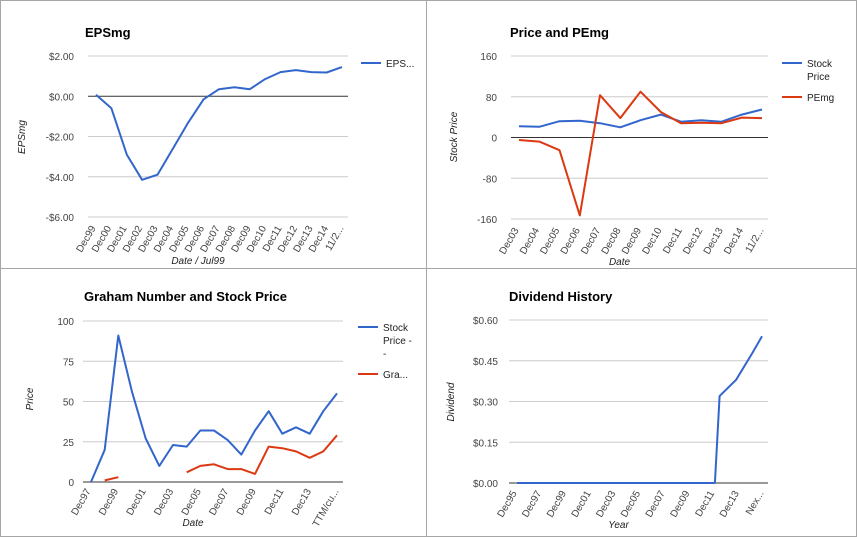 Image resolution: width=857 pixels, height=537 pixels. What do you see at coordinates (60, 178) in the screenshot?
I see `y-tick-label: -$4.00` at bounding box center [60, 178].